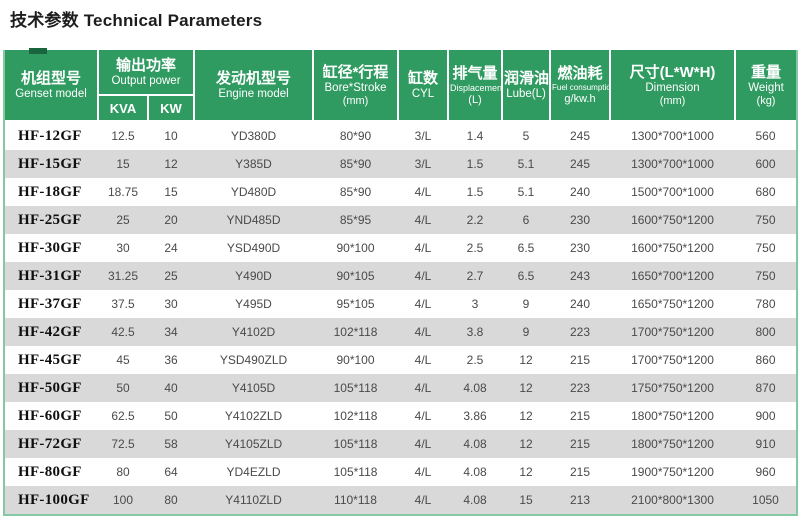  I want to click on header-output-power-en: Output power, so click(146, 81).